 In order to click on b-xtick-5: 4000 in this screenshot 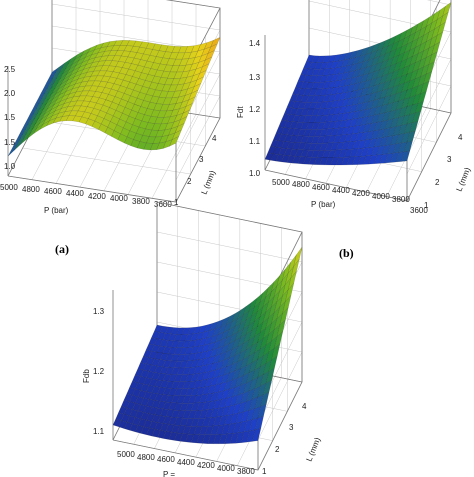, I will do `click(381, 196)`.